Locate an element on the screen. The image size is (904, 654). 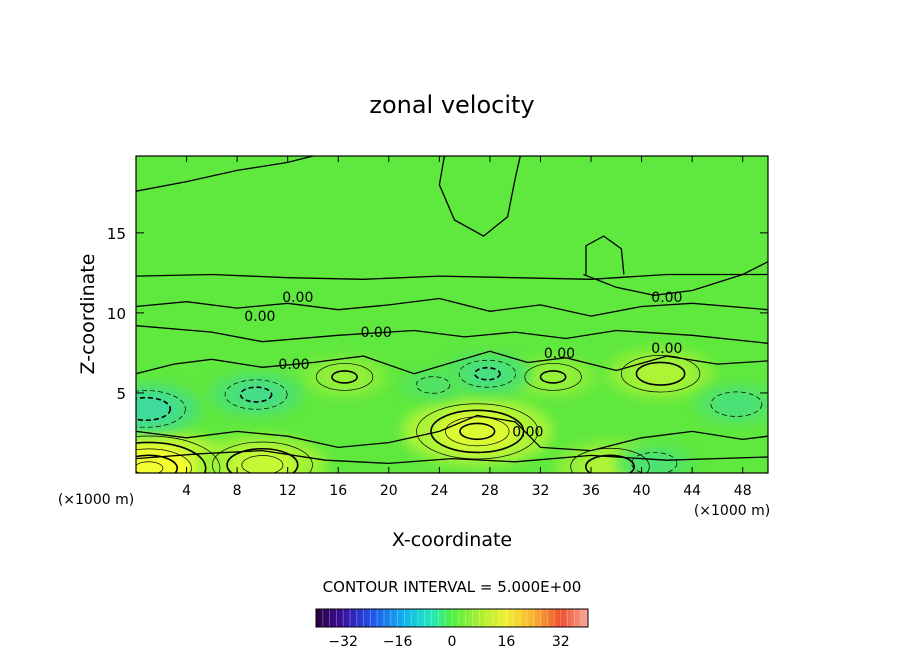
contour-label-1: 0.00 is located at coordinates (259, 317).